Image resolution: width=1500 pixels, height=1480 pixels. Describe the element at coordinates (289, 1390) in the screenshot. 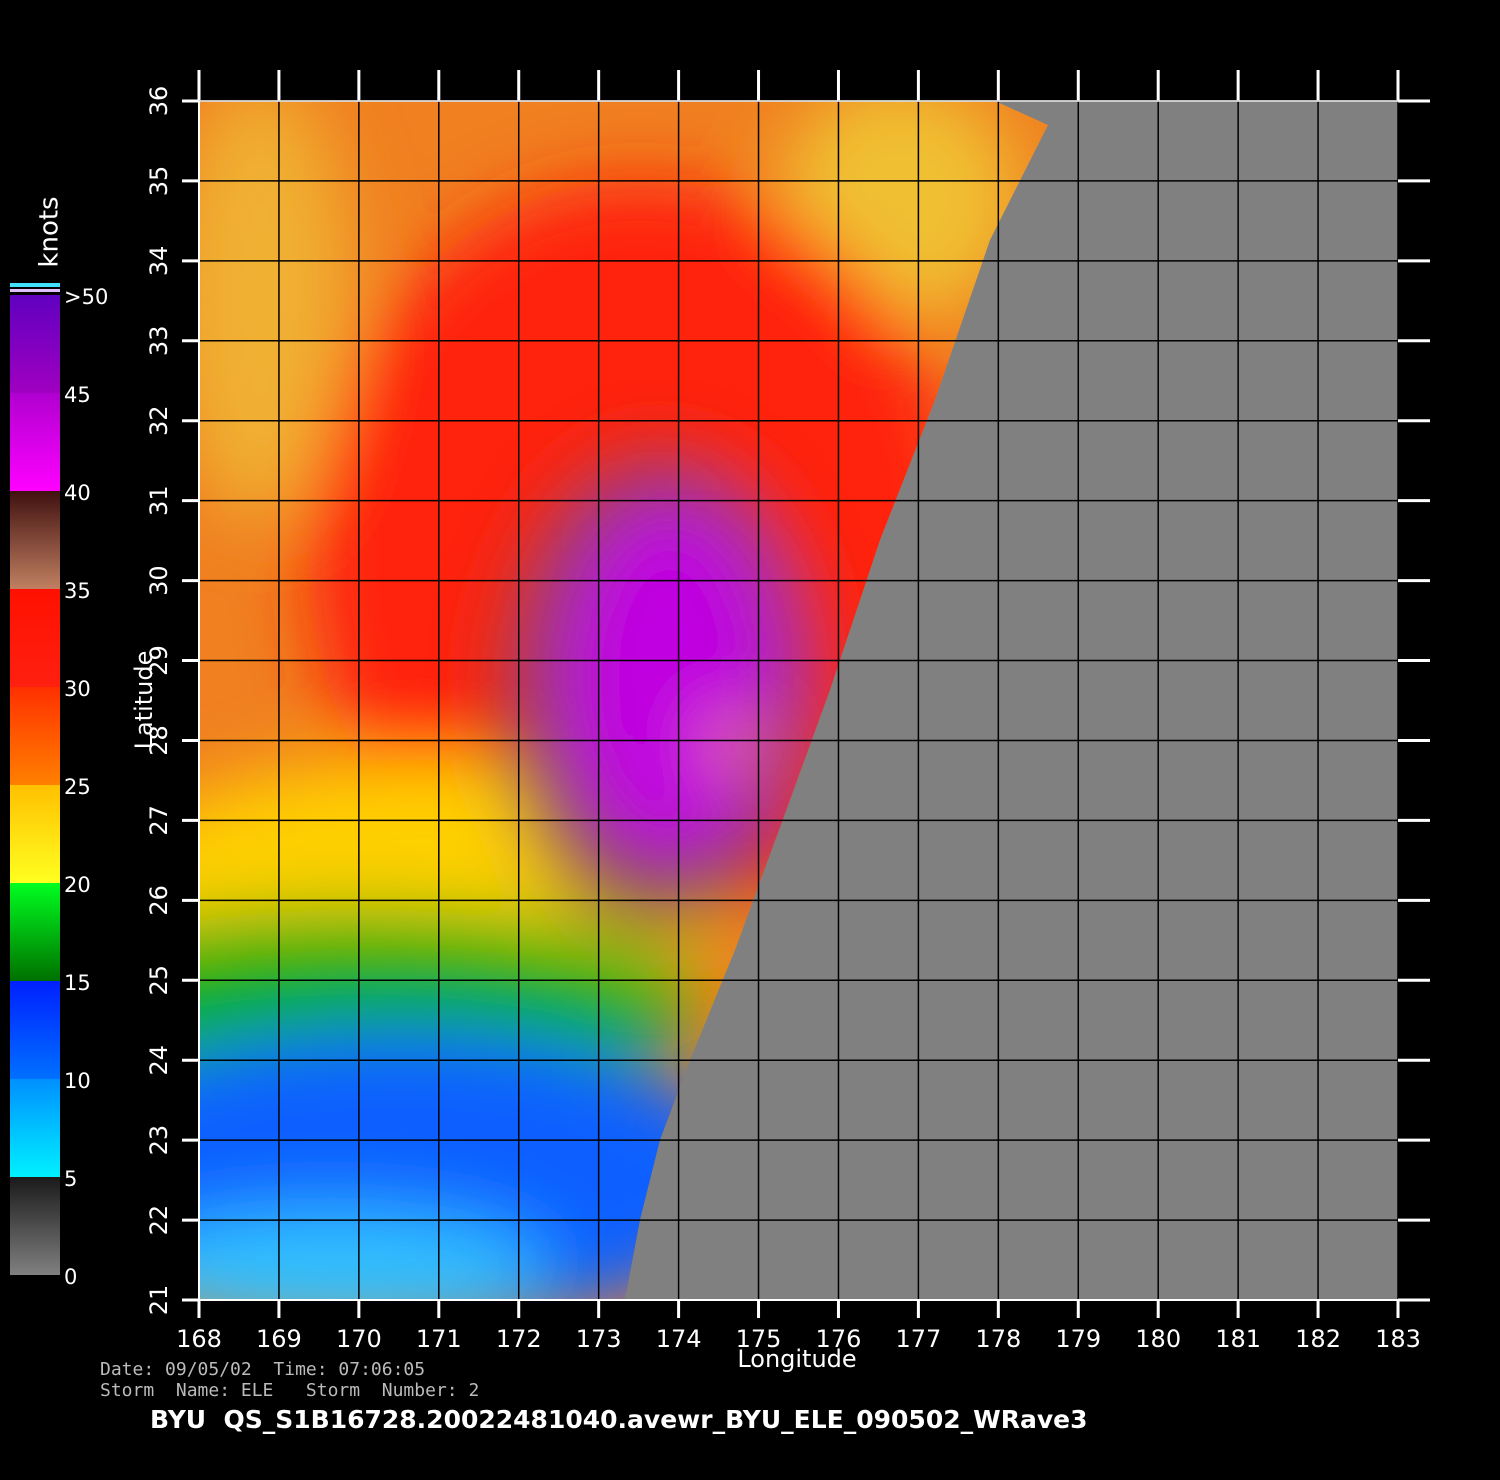

I see `footer-storm: Storm Name: ELE Storm Number: 2` at that location.